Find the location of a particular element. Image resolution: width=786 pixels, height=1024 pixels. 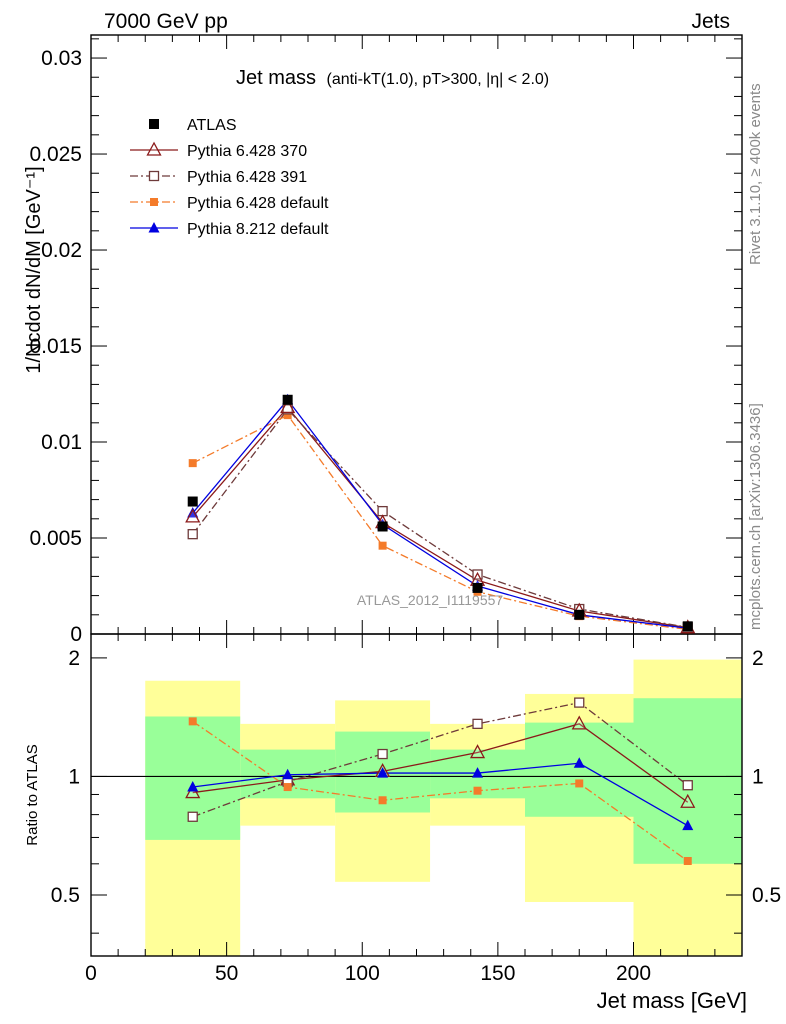

main-y-tick-label: 0.025 is located at coordinates (55, 154).